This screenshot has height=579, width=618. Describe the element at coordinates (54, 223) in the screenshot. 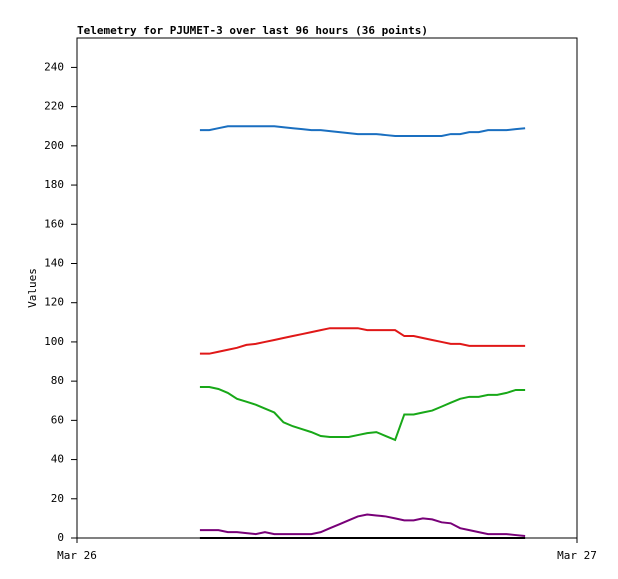

I see `y-tick-label: 160` at that location.